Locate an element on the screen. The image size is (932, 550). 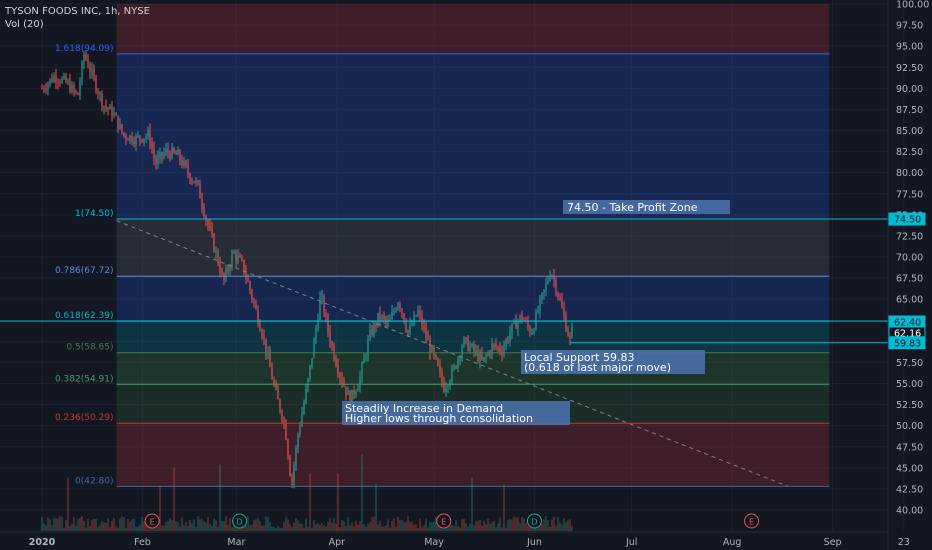
event-marker-earnings-4: E is located at coordinates (752, 521).